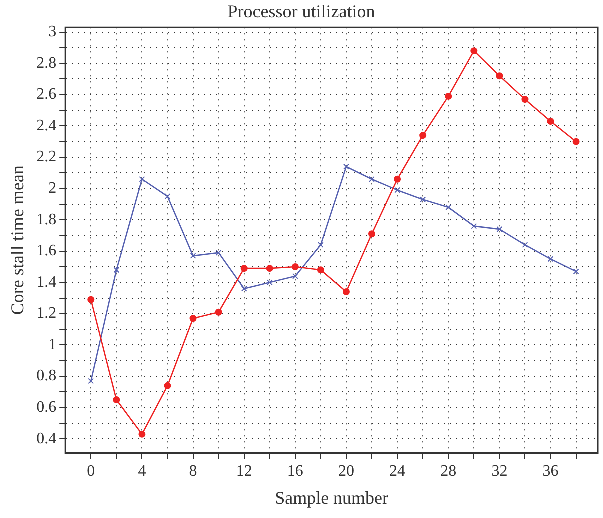 This screenshot has height=518, width=603. What do you see at coordinates (302, 12) in the screenshot?
I see `chart-title: Processor utilization` at bounding box center [302, 12].